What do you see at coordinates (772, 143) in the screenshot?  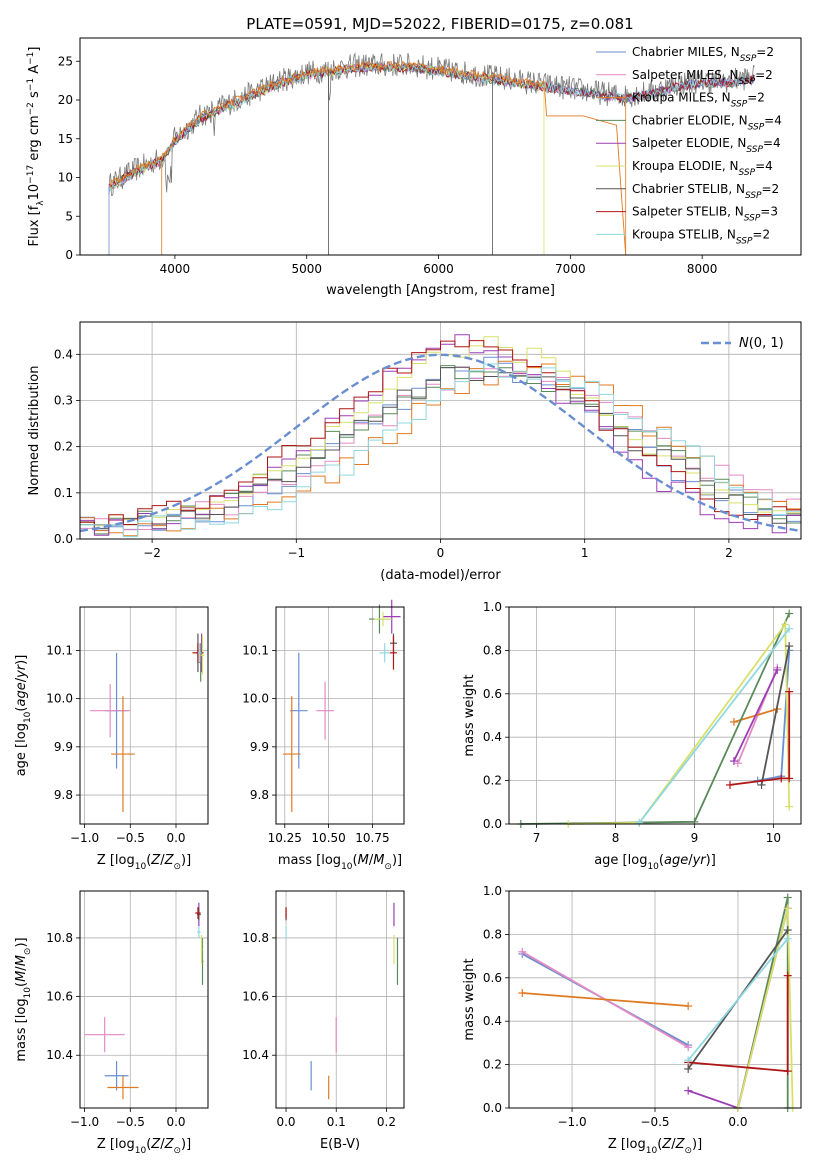 I see `label-part: =4` at bounding box center [772, 143].